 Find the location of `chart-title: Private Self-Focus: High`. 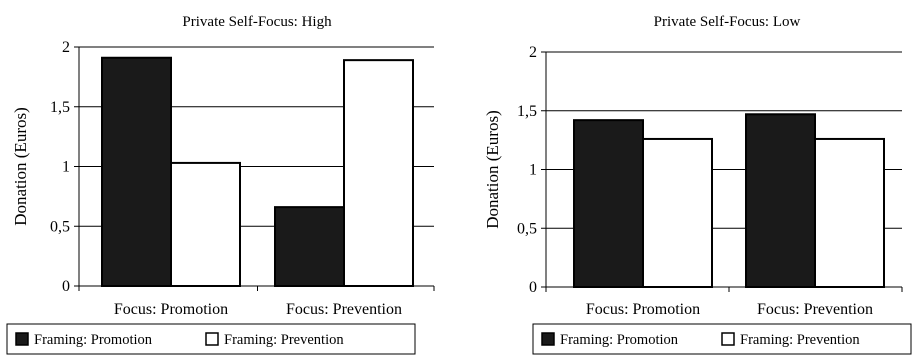

chart-title: Private Self-Focus: High is located at coordinates (257, 22).